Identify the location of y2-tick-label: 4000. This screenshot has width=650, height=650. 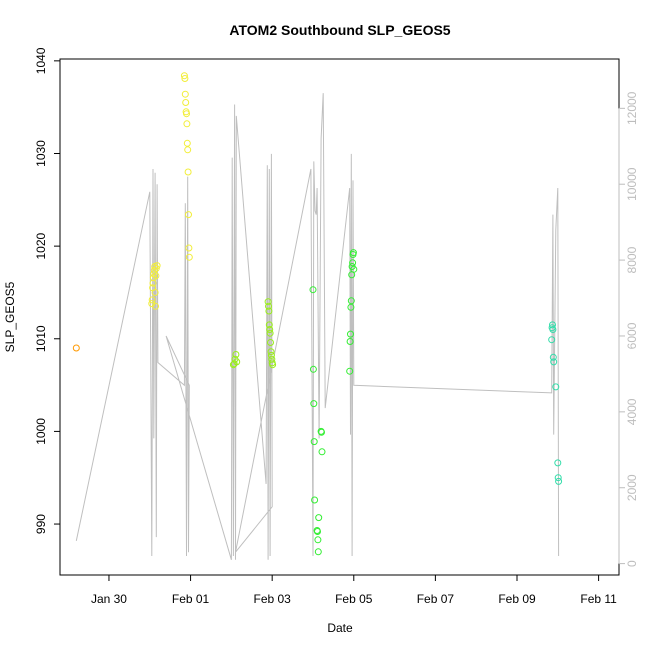
(632, 411).